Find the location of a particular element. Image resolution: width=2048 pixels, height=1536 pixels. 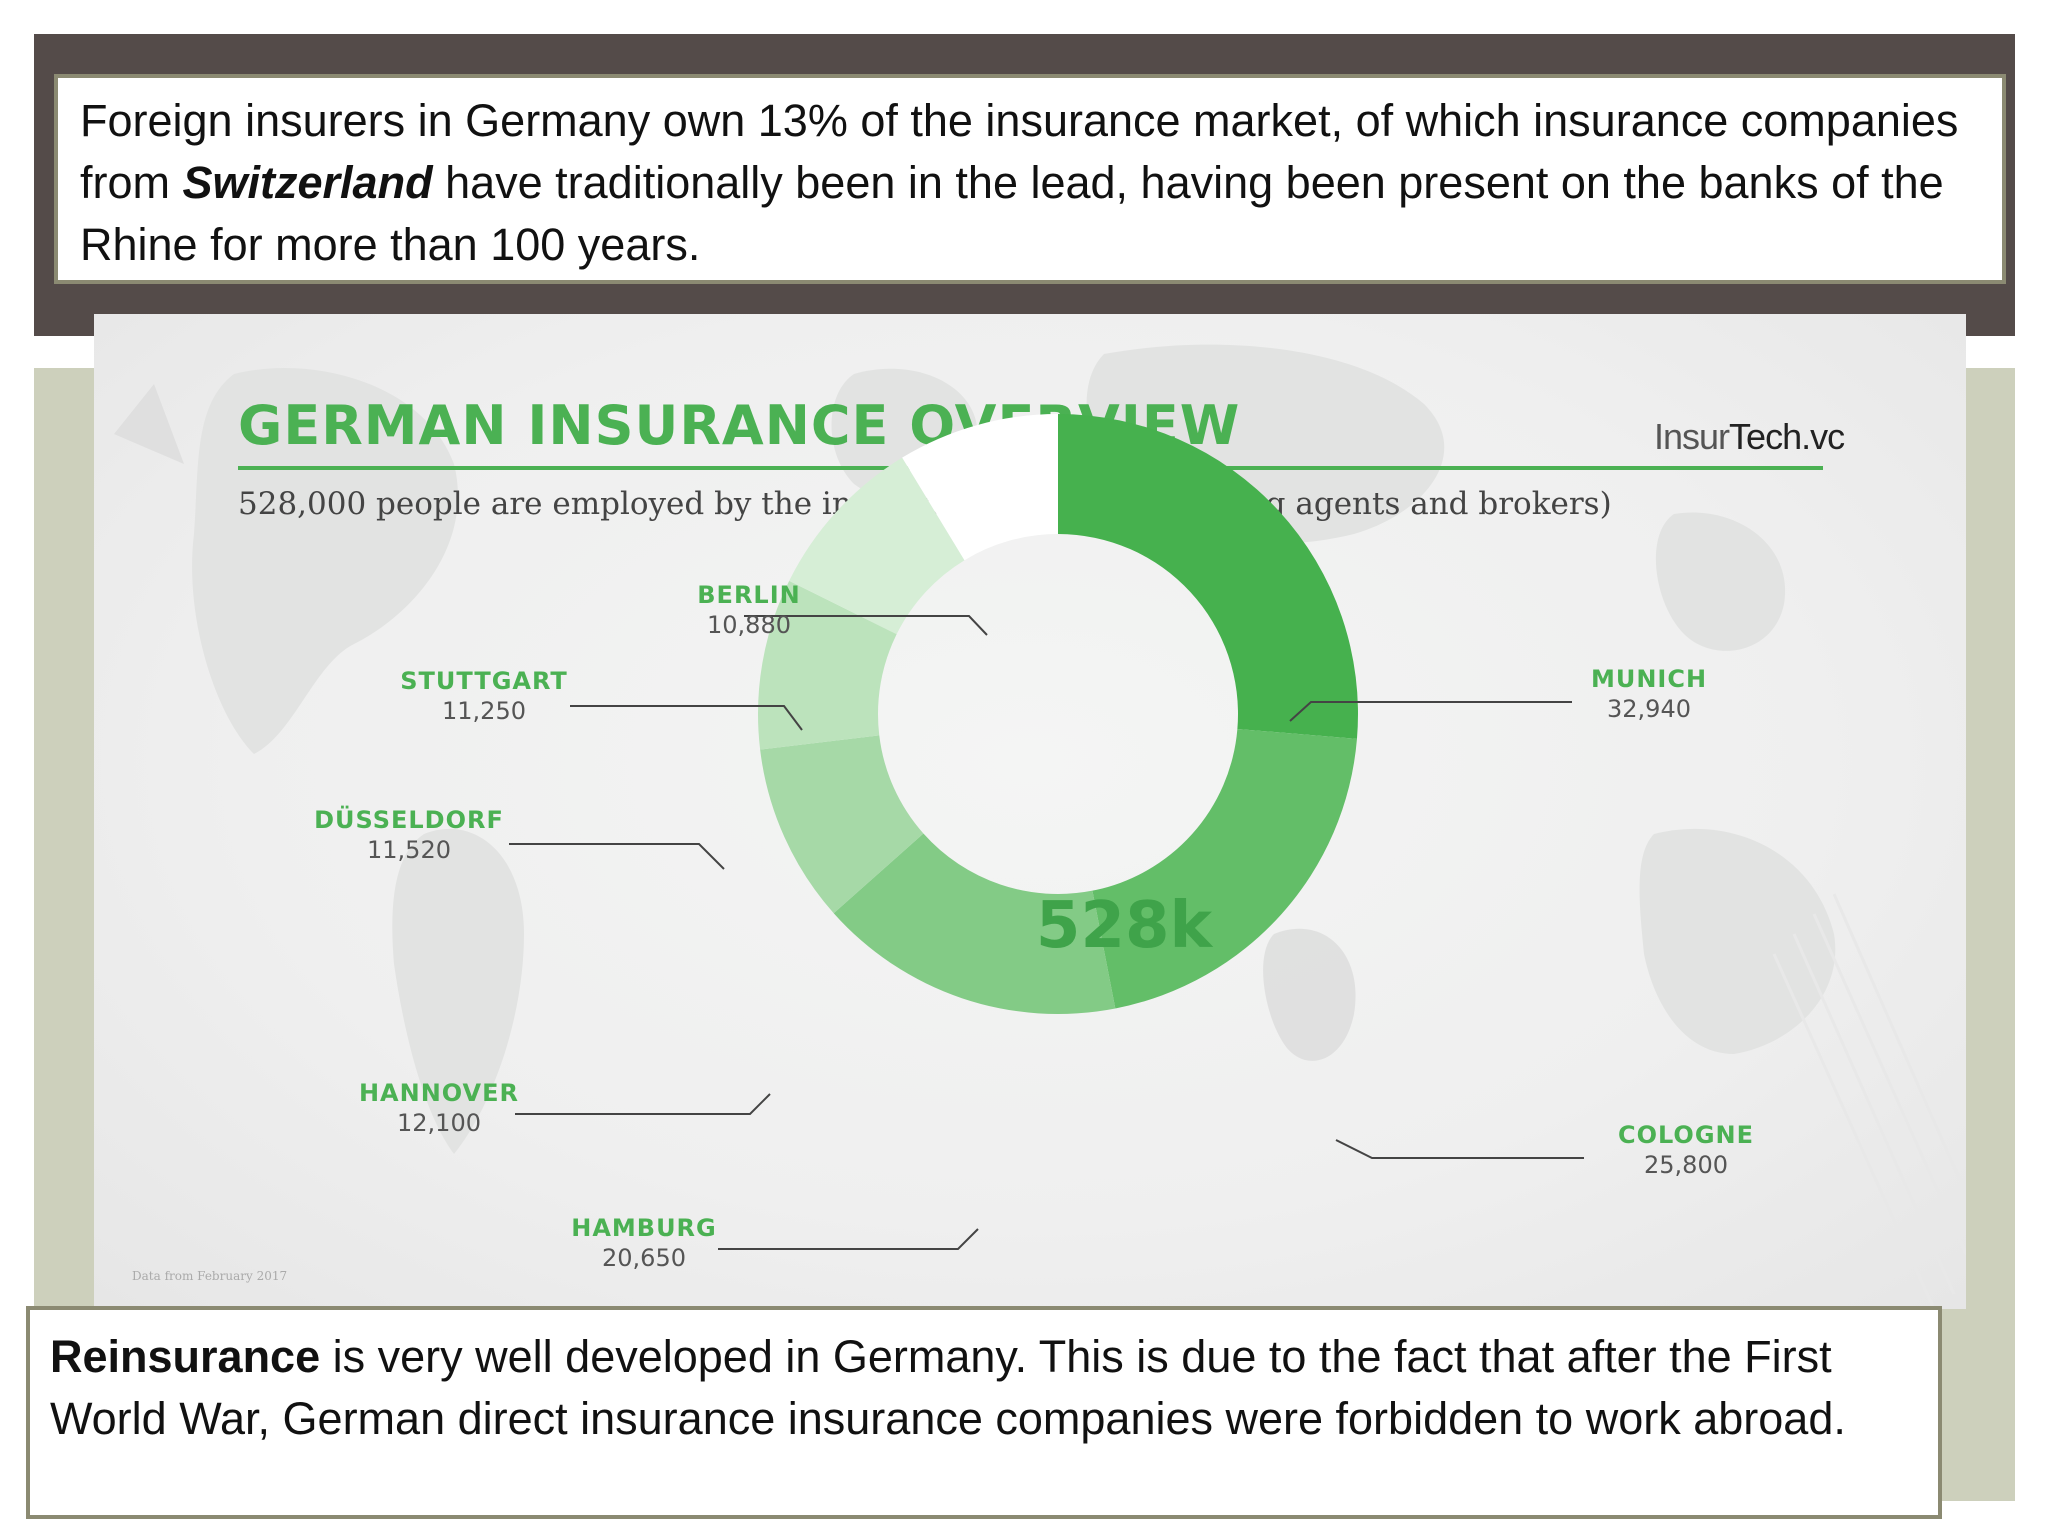

label-berlin-name: BERLIN is located at coordinates (749, 595).